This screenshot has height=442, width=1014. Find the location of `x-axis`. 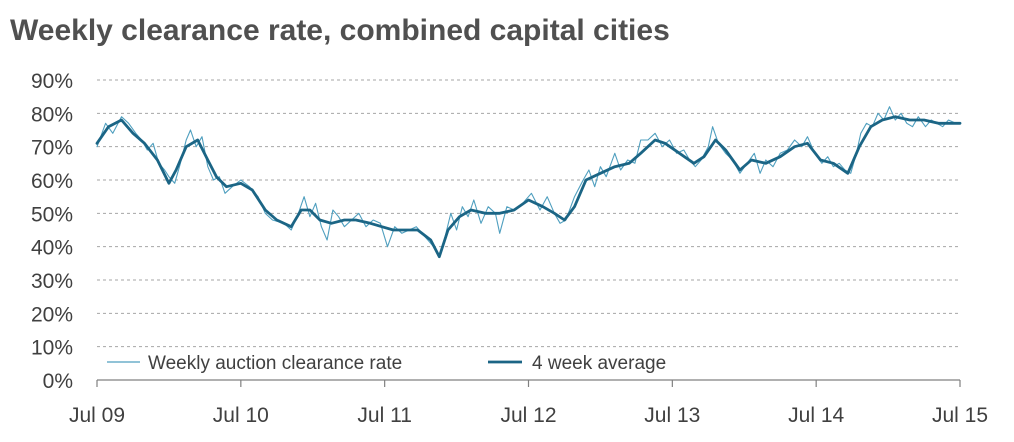

x-axis is located at coordinates (528, 383).